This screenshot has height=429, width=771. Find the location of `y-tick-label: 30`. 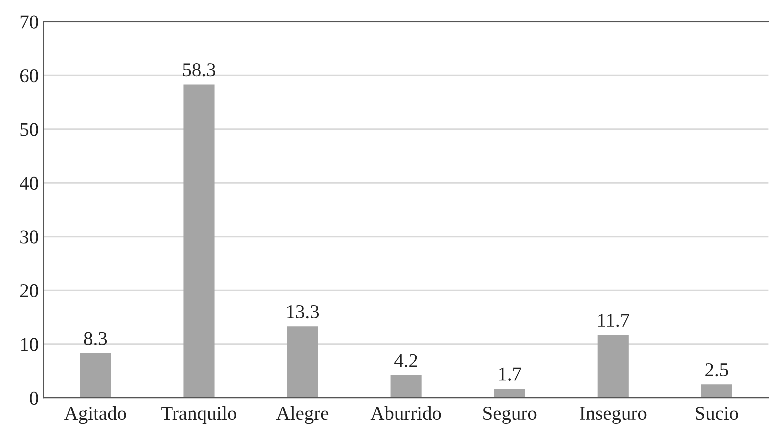

y-tick-label: 30 is located at coordinates (29, 237).